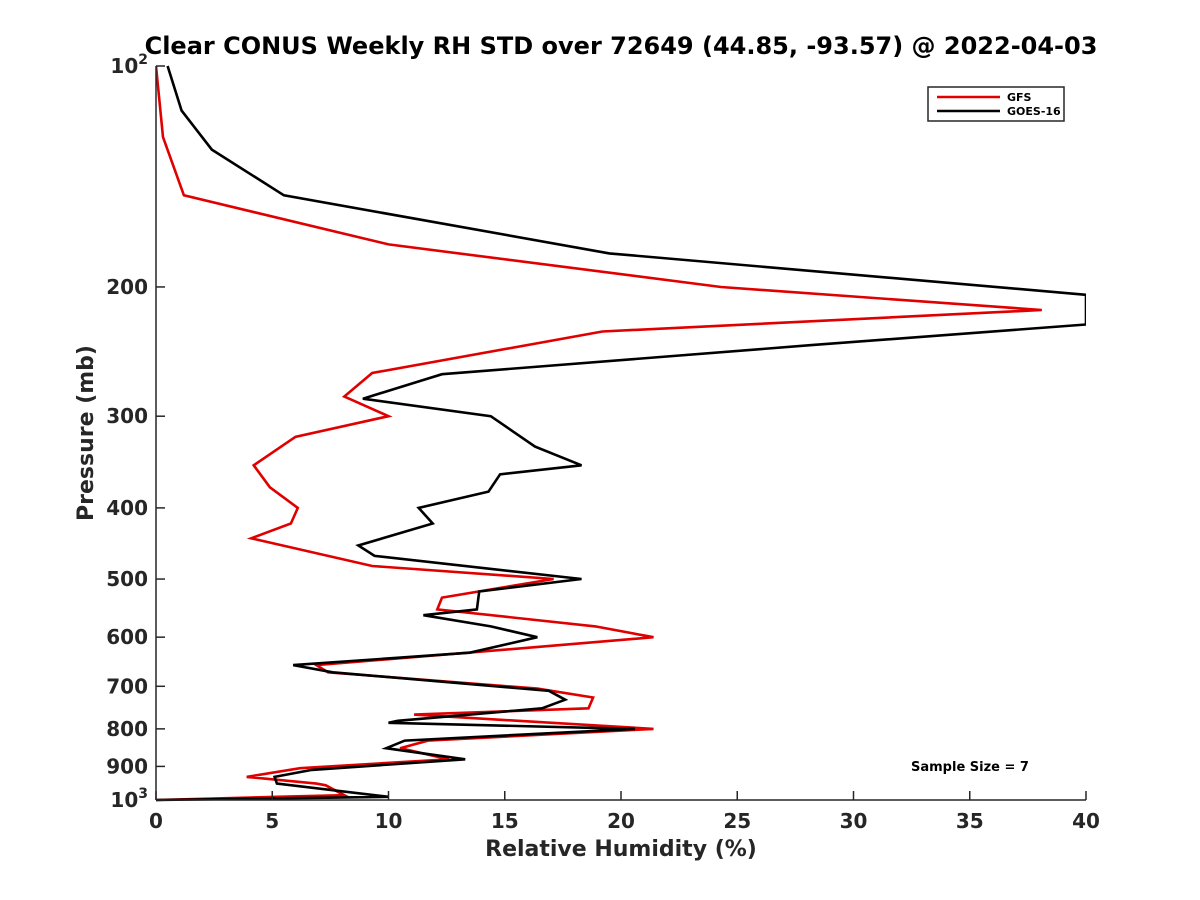 This screenshot has width=1200, height=900. Describe the element at coordinates (127, 287) in the screenshot. I see `y-tick-label: 200` at that location.